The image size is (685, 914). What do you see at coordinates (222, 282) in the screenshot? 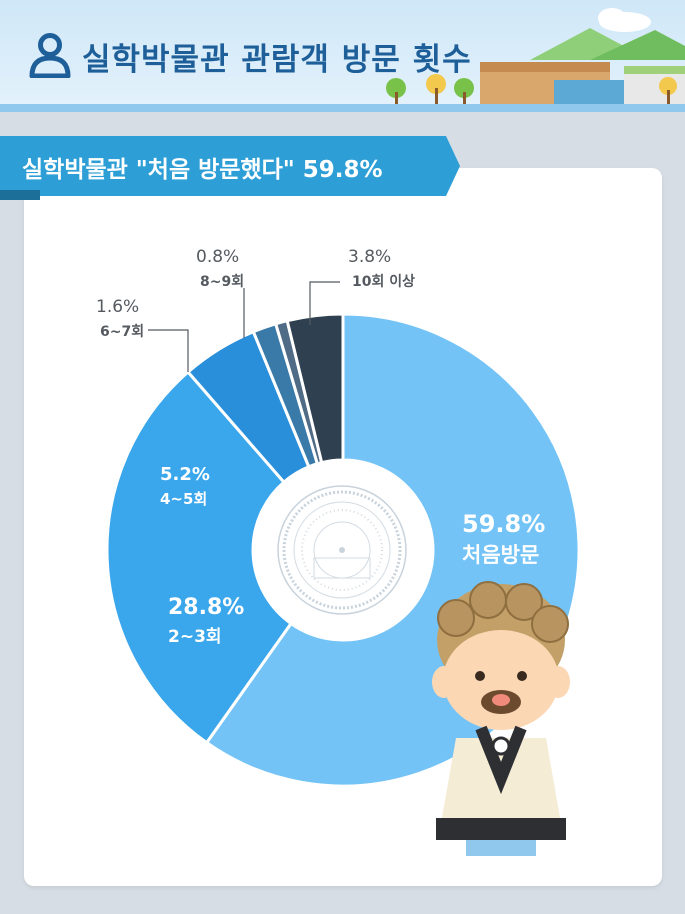
I see `slice-category-label-5: 8~9회` at bounding box center [222, 282].